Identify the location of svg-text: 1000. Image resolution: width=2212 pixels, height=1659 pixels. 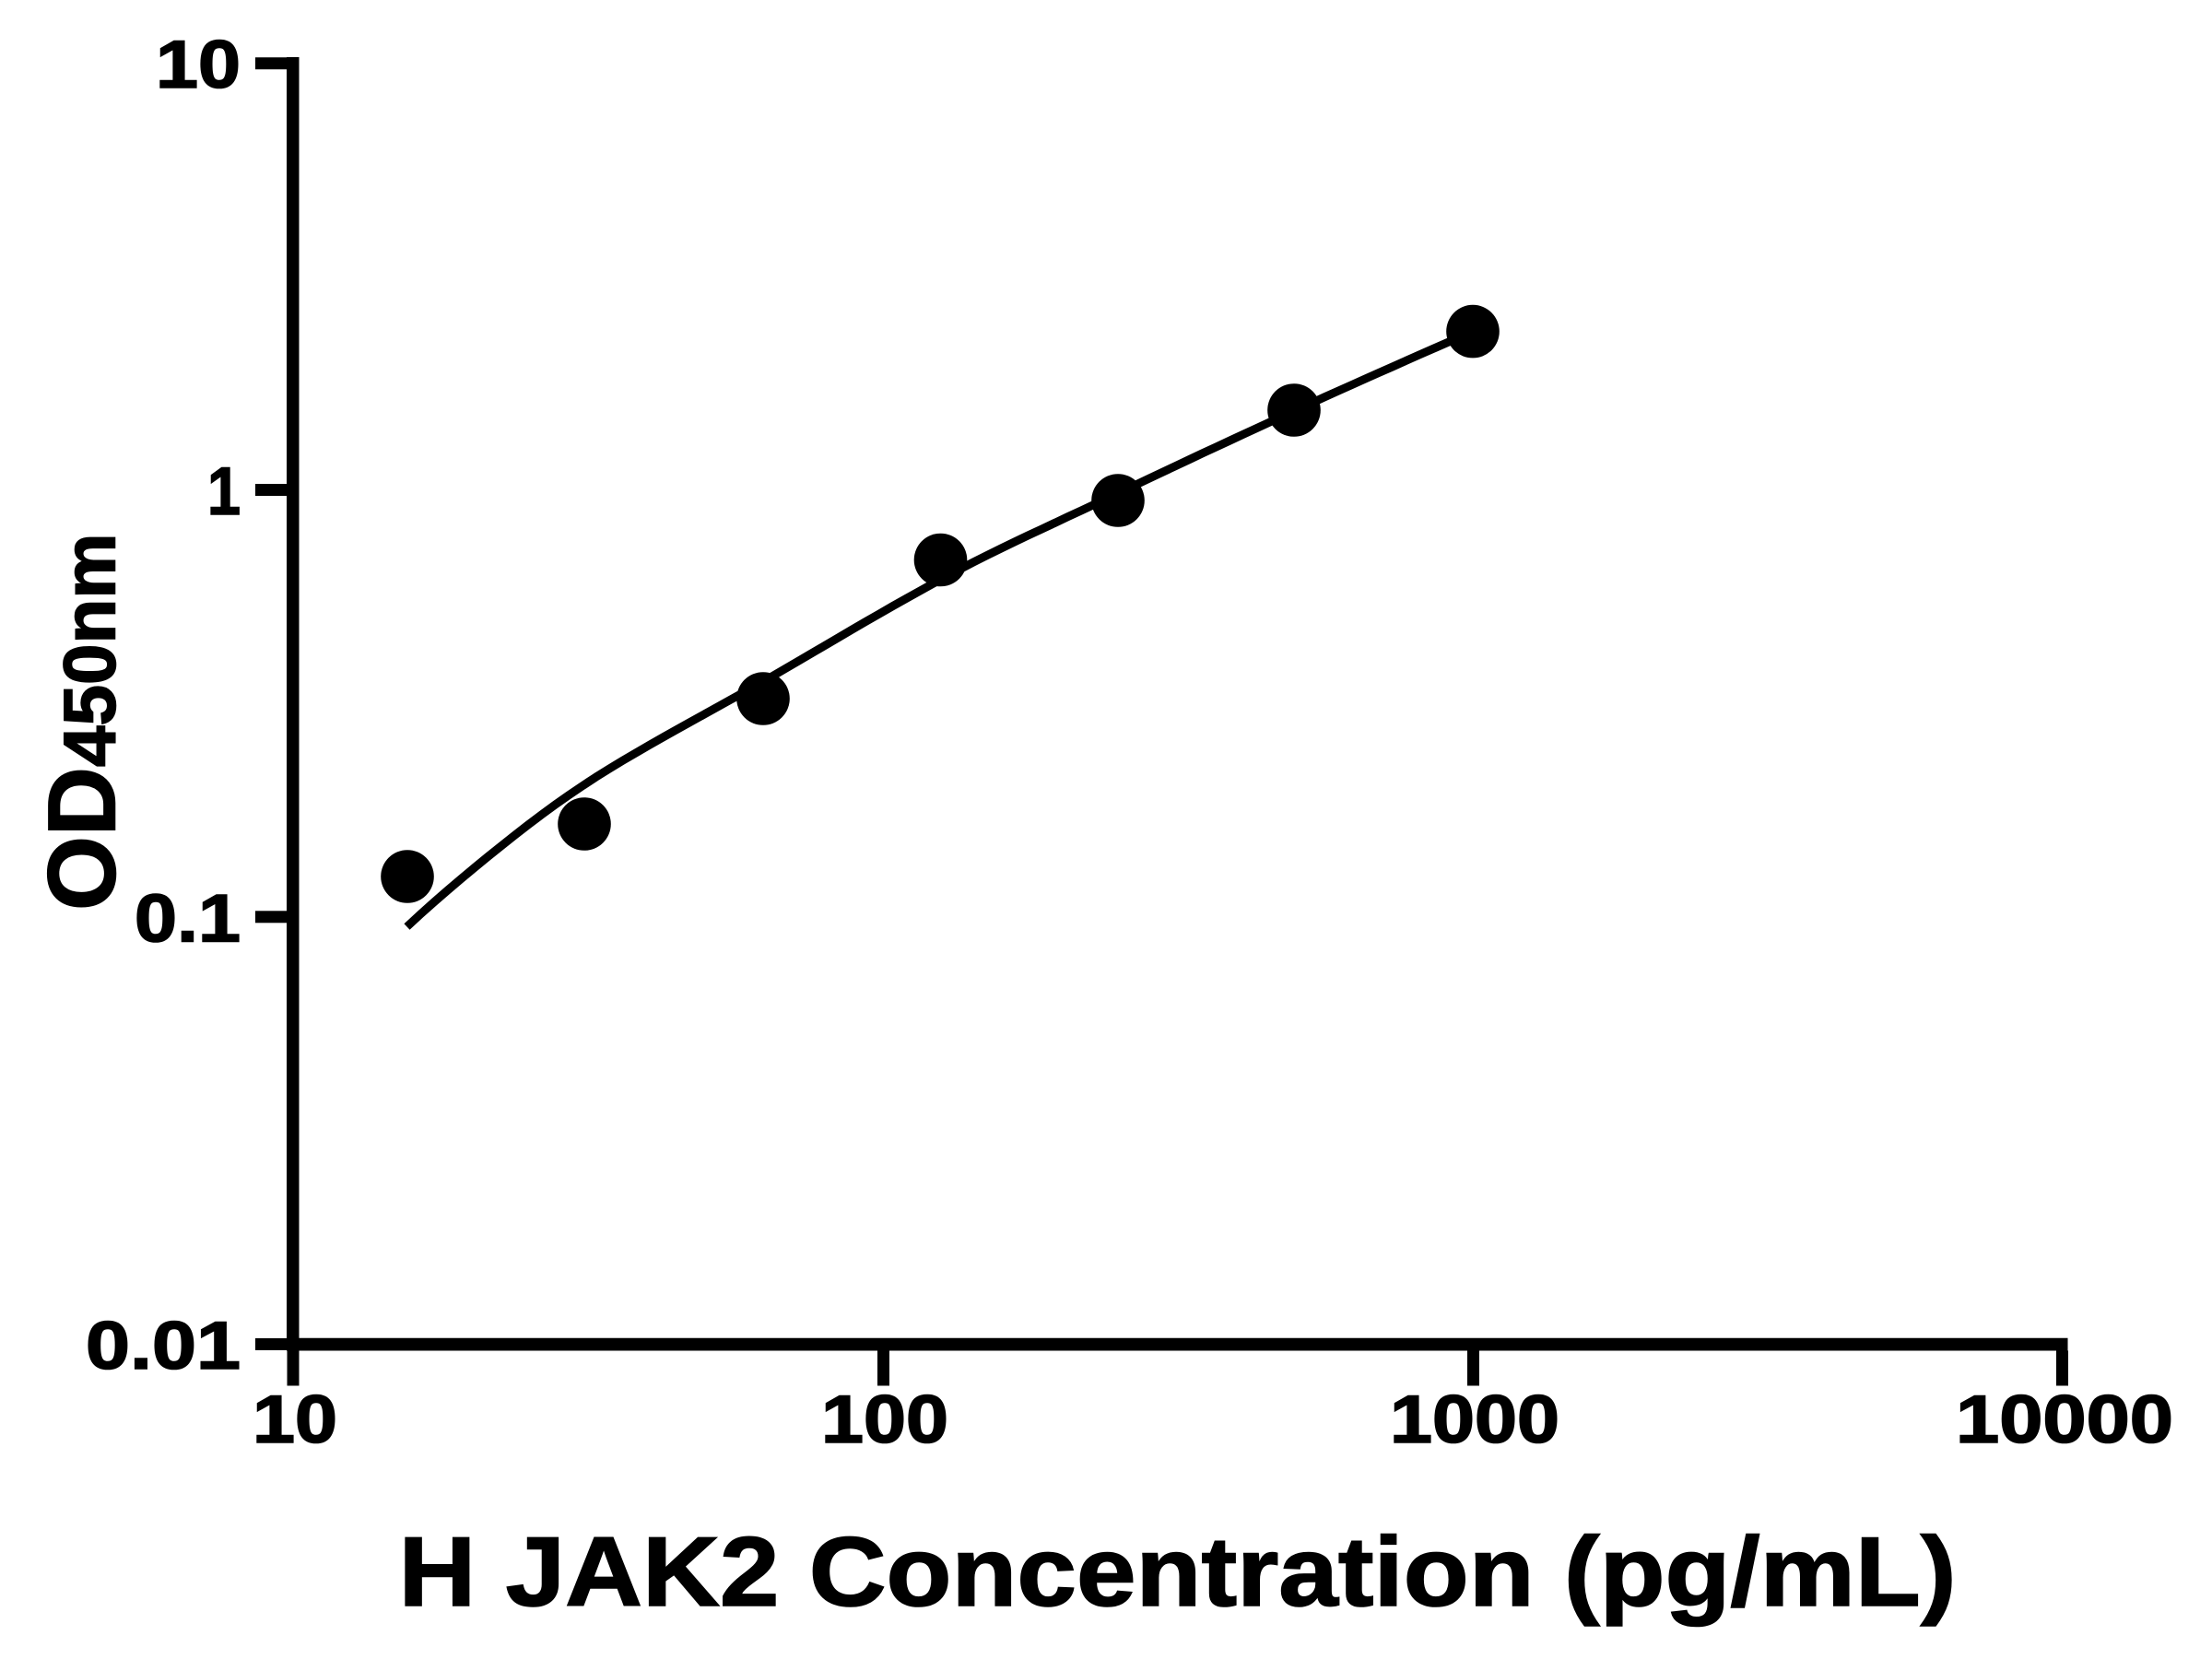
(1474, 1419).